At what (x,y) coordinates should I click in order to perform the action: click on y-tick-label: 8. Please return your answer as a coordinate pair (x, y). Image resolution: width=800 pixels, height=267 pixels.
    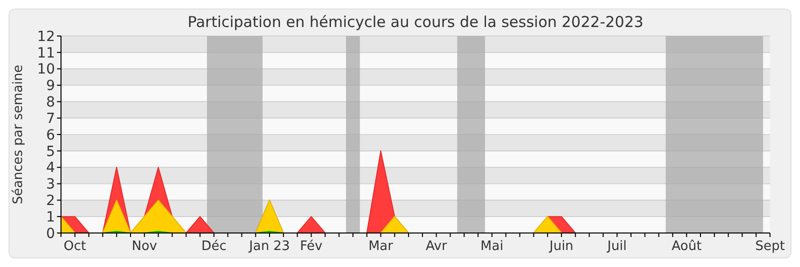
    Looking at the image, I should click on (50, 102).